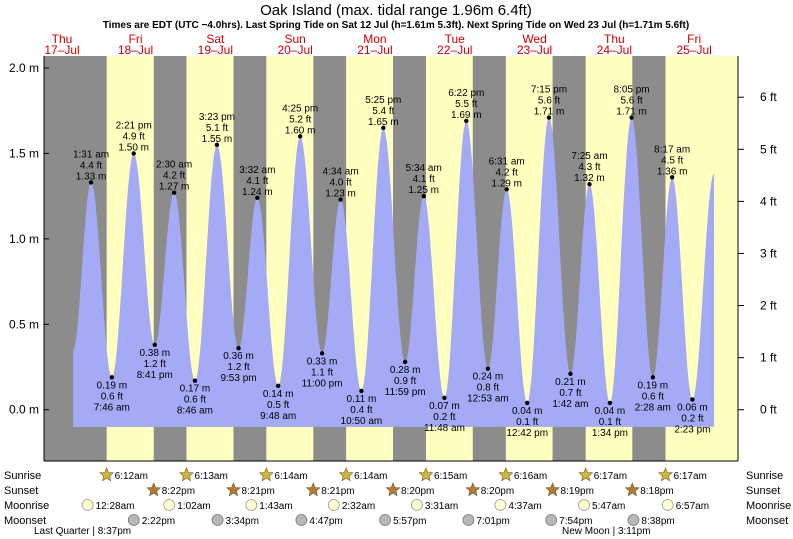 This screenshot has width=793, height=539. What do you see at coordinates (631, 90) in the screenshot?
I see `high-tide-time: 8:05 pm` at bounding box center [631, 90].